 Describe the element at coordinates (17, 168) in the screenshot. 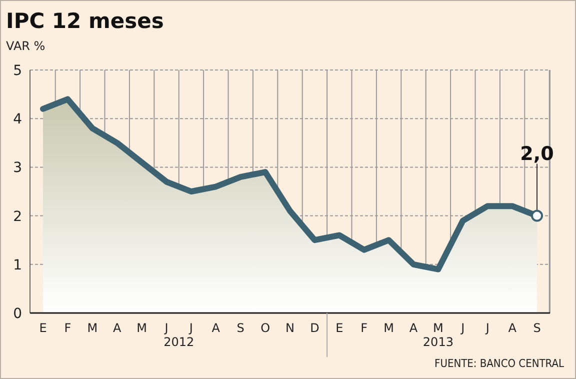

I see `y-tick-label: 3` at that location.